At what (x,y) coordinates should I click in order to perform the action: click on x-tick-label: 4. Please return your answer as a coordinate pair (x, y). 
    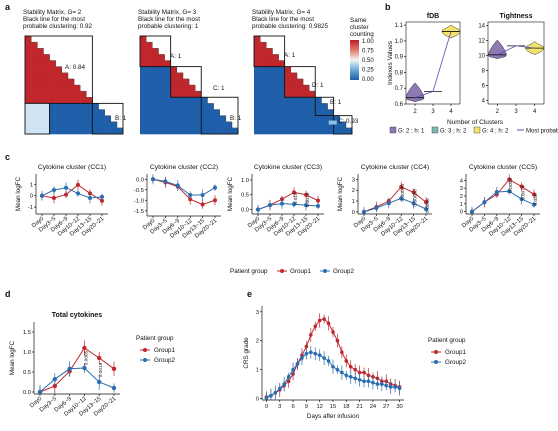
    Looking at the image, I should click on (451, 112).